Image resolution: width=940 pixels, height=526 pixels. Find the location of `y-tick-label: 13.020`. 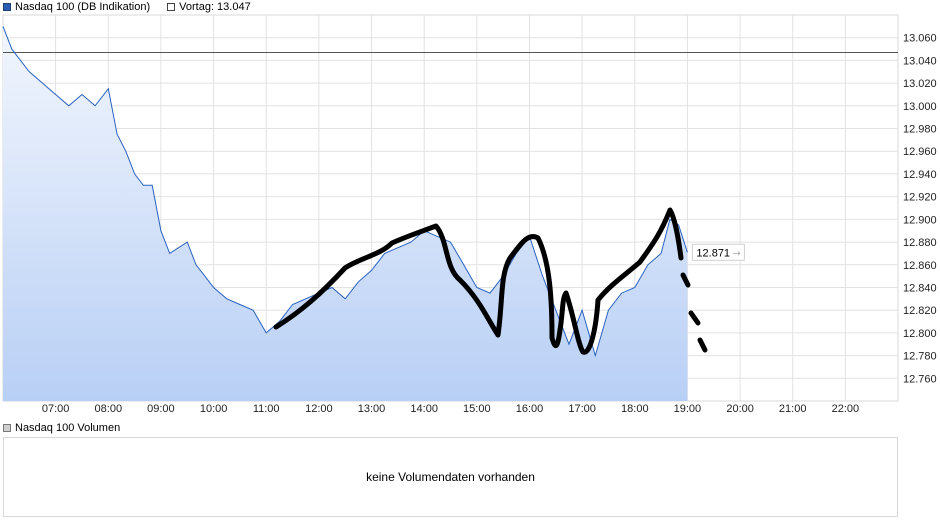

y-tick-label: 13.020 is located at coordinates (920, 84).